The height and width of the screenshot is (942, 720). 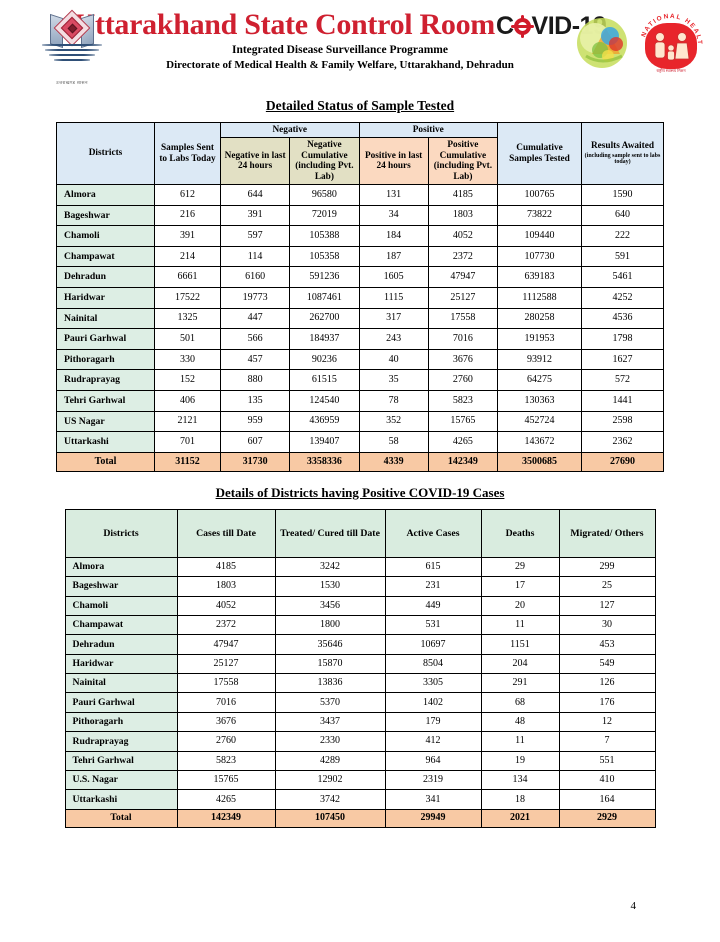 I want to click on cell-positive-cumulative: 3676, so click(x=463, y=359).